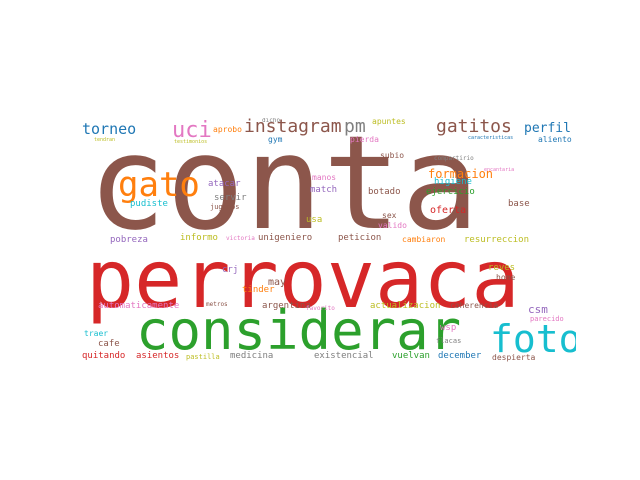  I want to click on cloud-word: csm, so click(538, 309).